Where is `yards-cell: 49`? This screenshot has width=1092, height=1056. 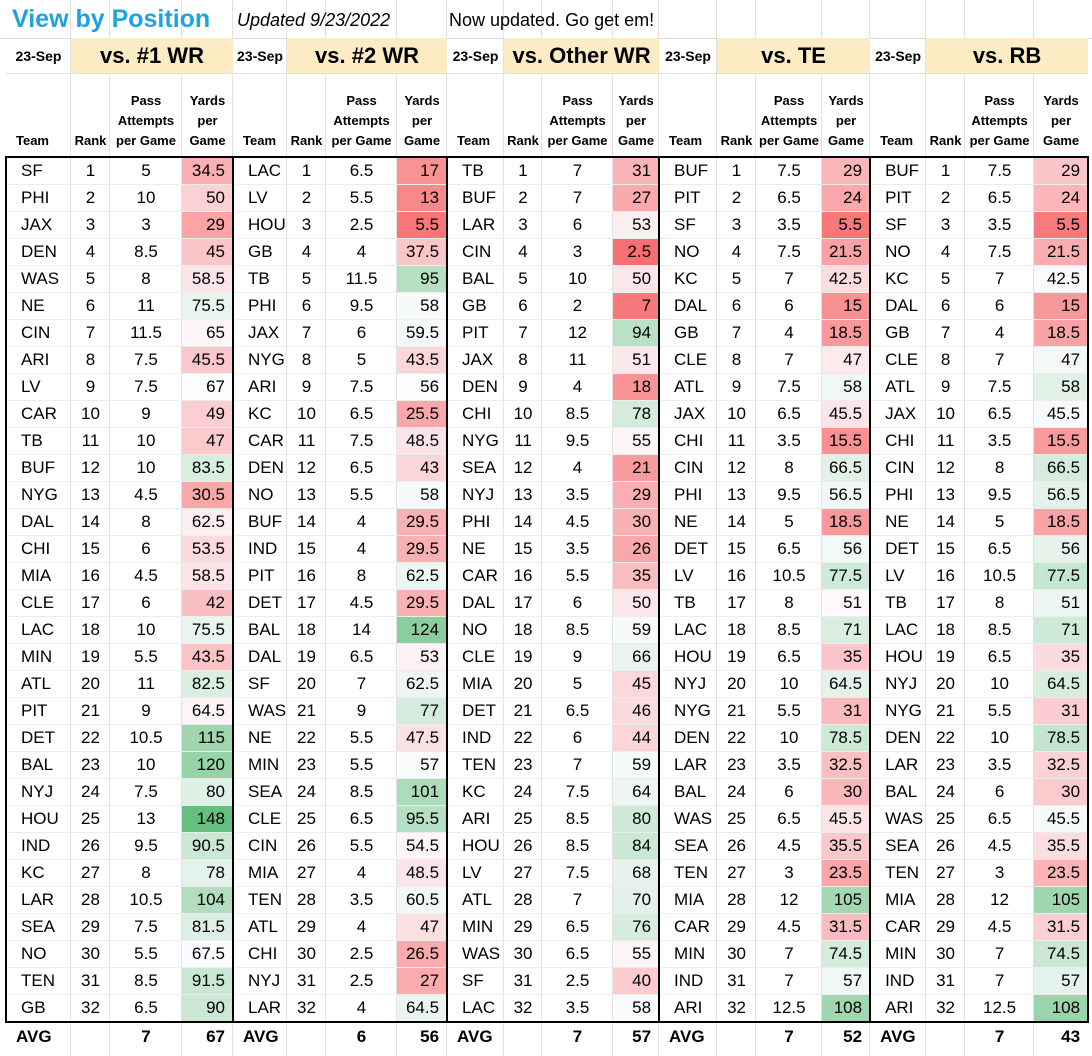 yards-cell: 49 is located at coordinates (208, 414).